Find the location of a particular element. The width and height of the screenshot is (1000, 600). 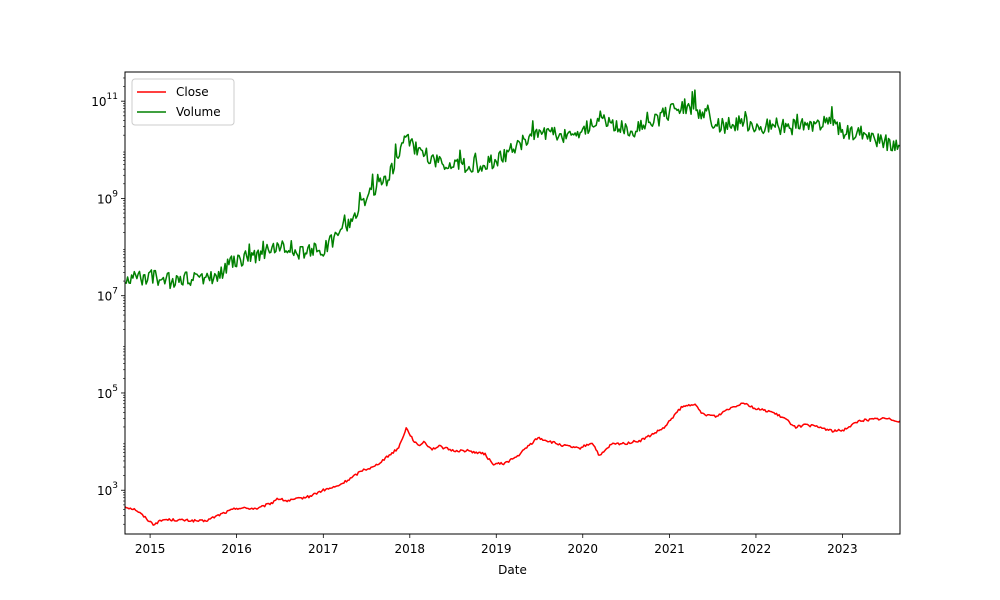

y-tick-label: 10⁹ is located at coordinates (107, 197).